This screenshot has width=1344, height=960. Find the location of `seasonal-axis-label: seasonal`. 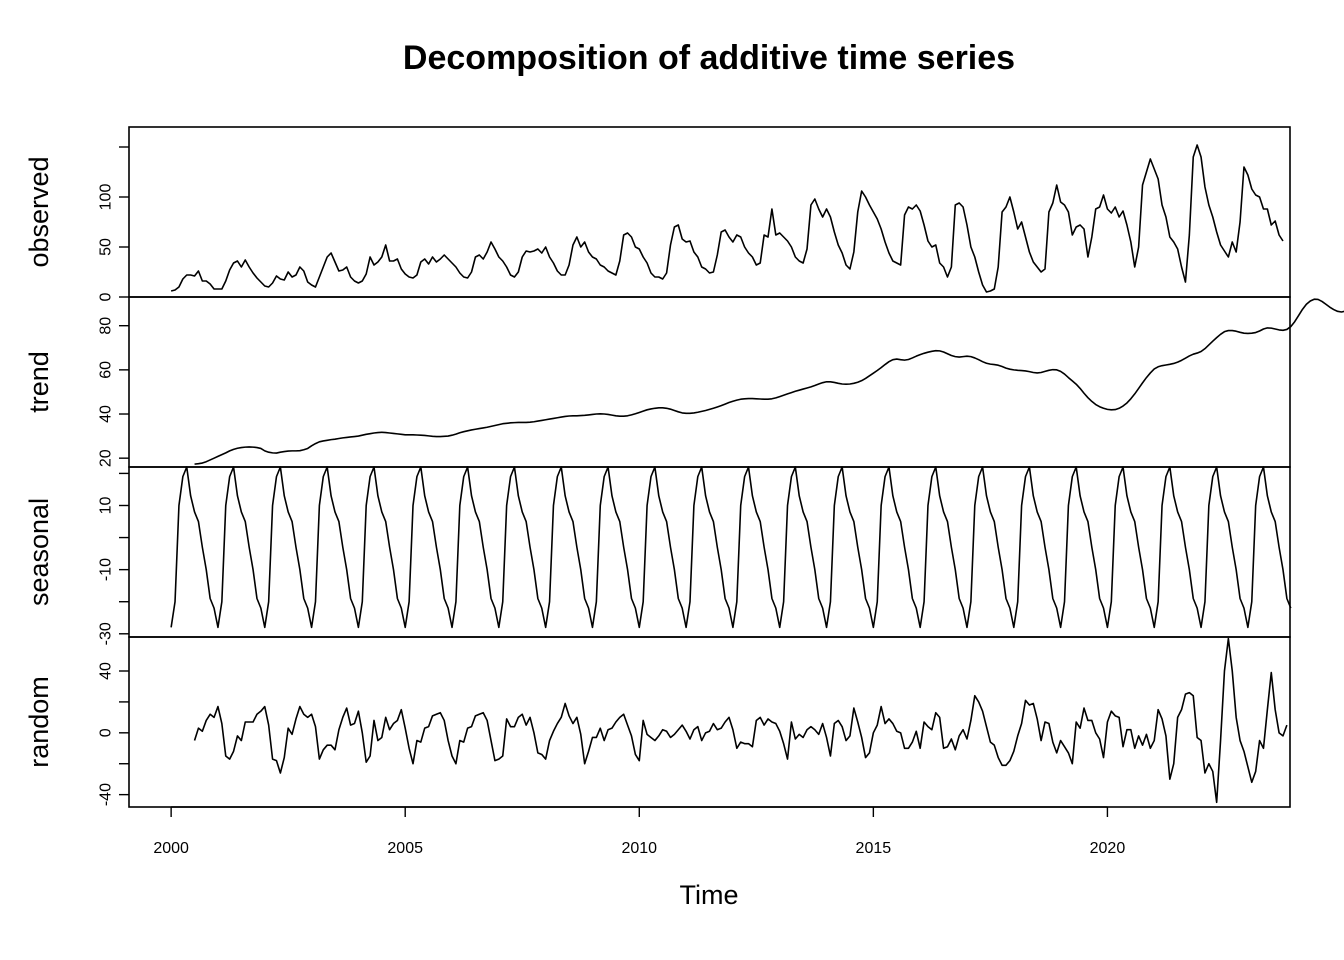

seasonal-axis-label: seasonal is located at coordinates (39, 552).